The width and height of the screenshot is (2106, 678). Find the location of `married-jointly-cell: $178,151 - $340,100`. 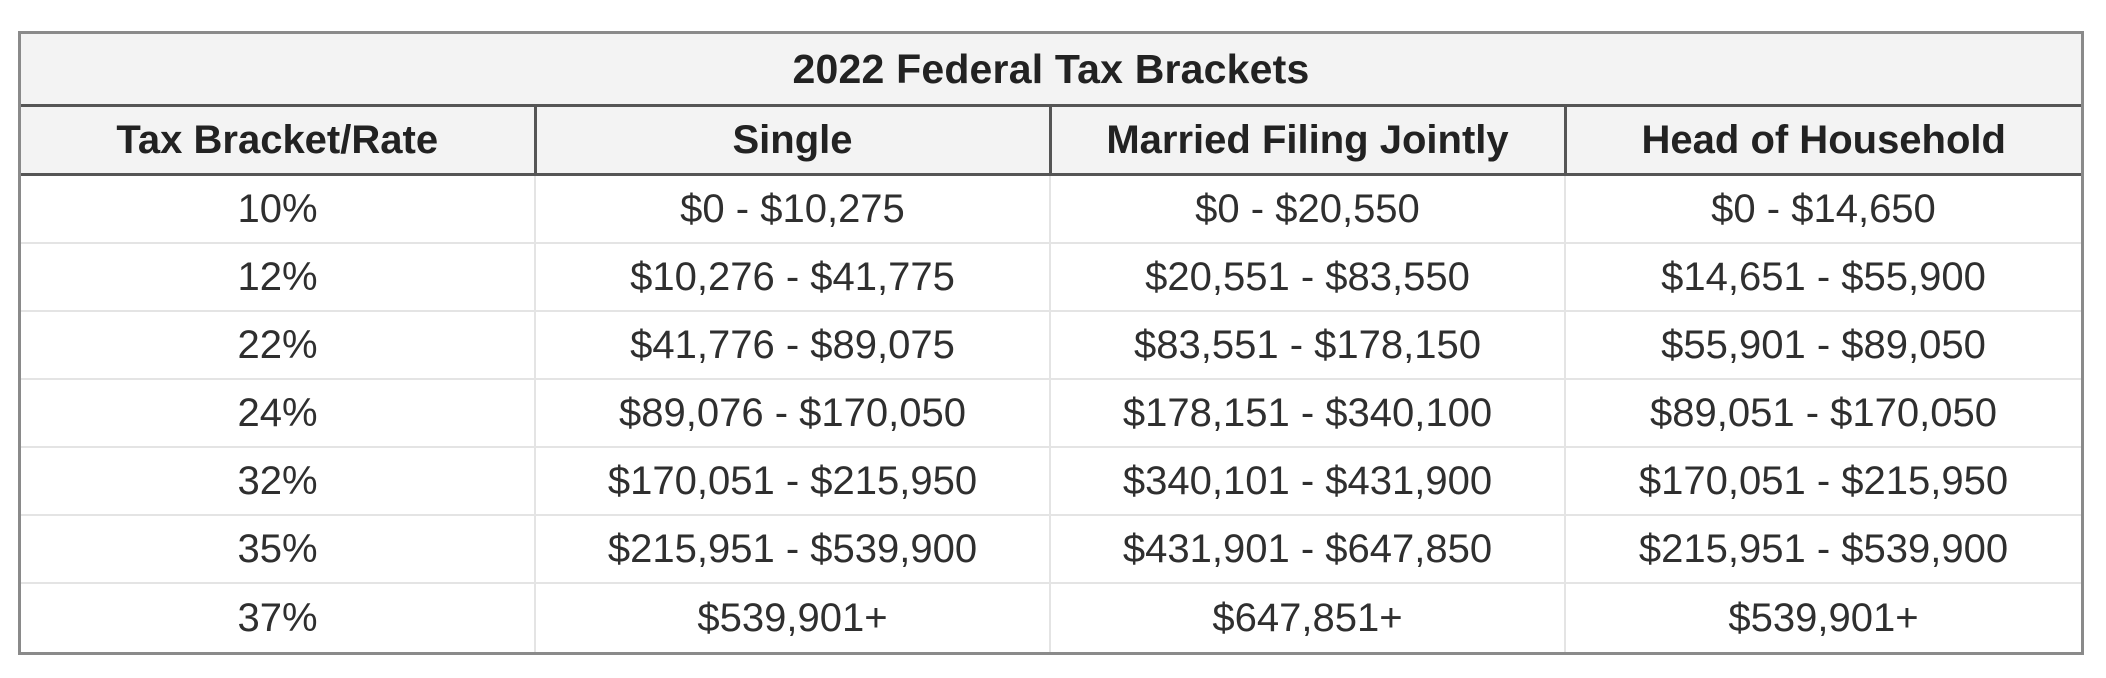

married-jointly-cell: $178,151 - $340,100 is located at coordinates (1308, 413).